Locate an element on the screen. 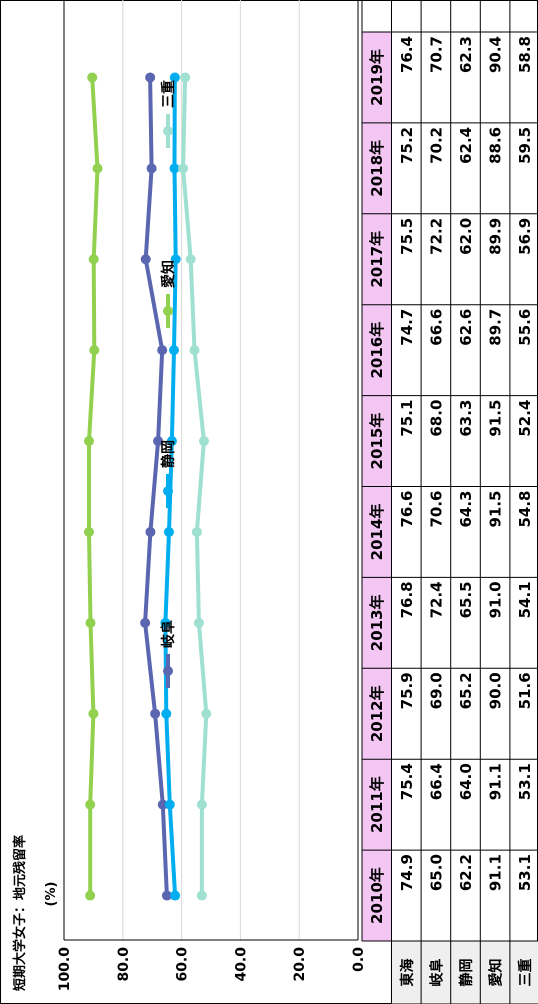  table-row-header: 岐阜 is located at coordinates (436, 973).